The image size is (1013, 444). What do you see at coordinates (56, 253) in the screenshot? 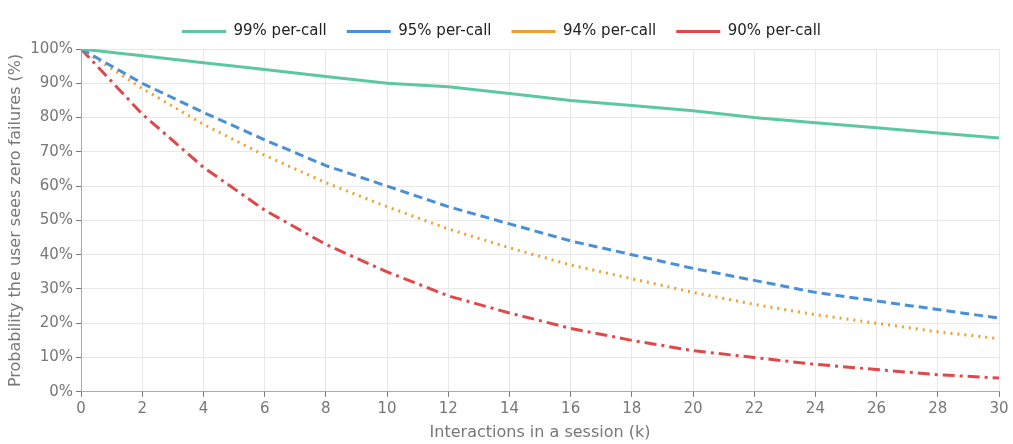
I see `y-tick-label: 40%` at bounding box center [56, 253].